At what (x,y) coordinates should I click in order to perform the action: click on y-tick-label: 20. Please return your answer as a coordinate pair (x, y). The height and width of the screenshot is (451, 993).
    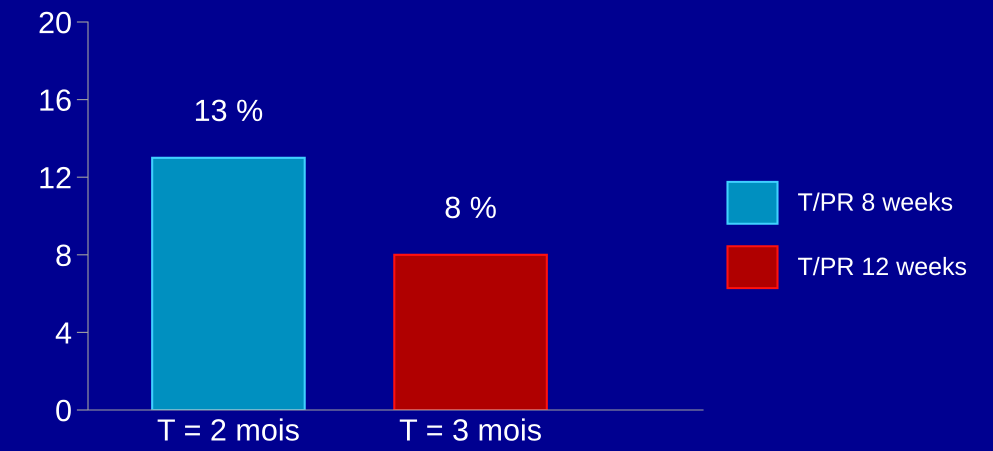
    Looking at the image, I should click on (55, 23).